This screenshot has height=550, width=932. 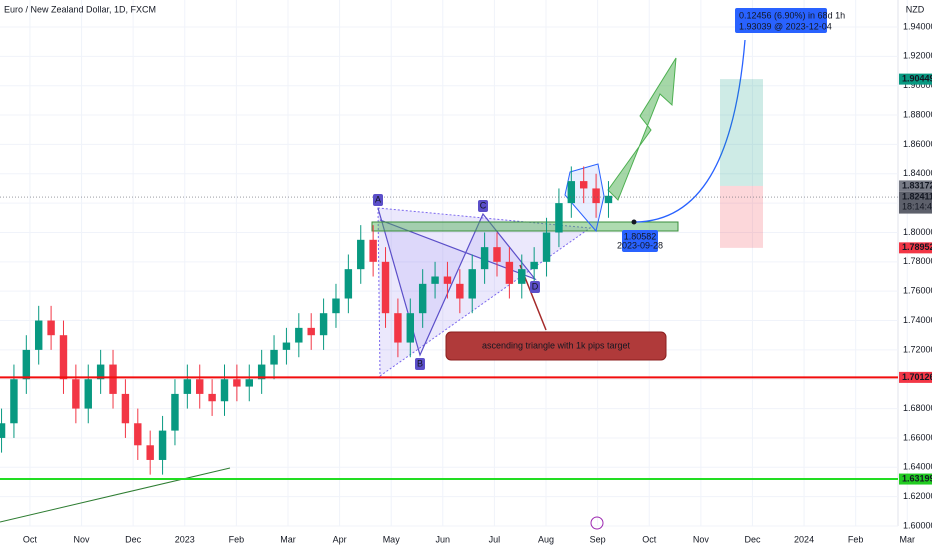 What do you see at coordinates (584, 198) in the screenshot?
I see `flag` at bounding box center [584, 198].